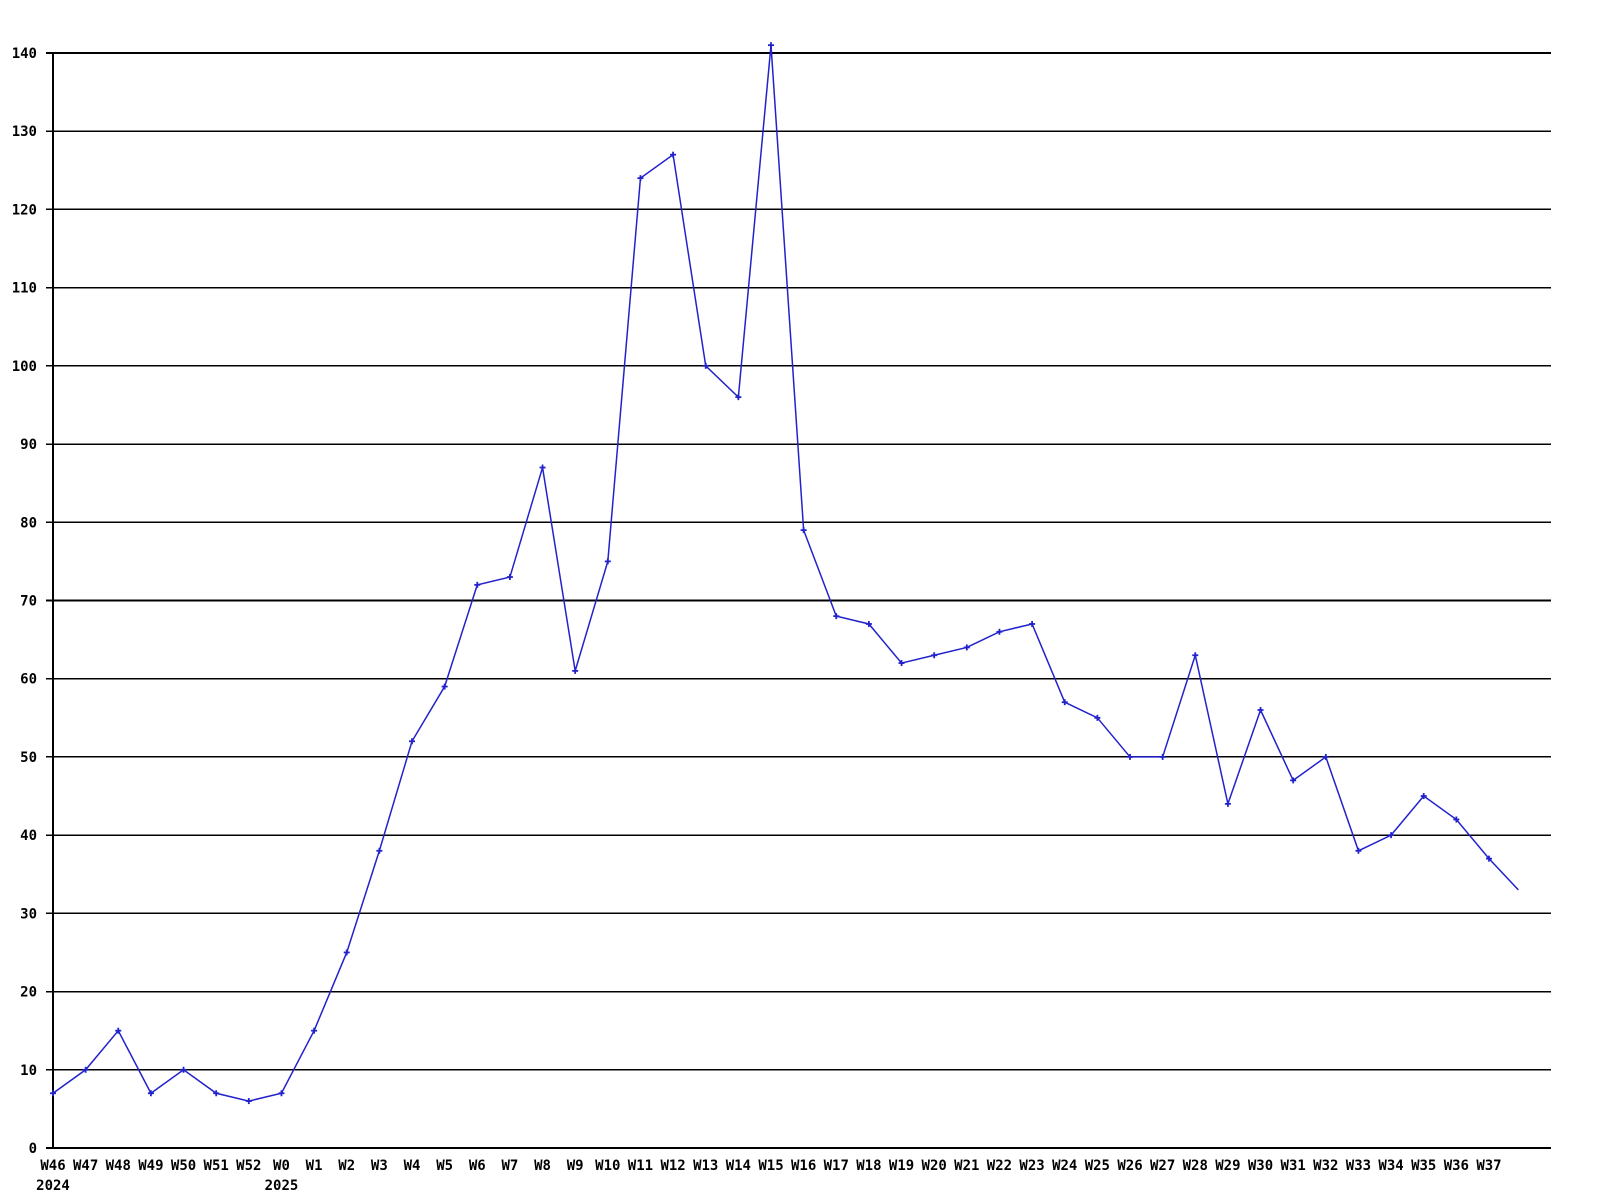  What do you see at coordinates (1358, 1166) in the screenshot?
I see `x-axis-tick-label: W33` at bounding box center [1358, 1166].